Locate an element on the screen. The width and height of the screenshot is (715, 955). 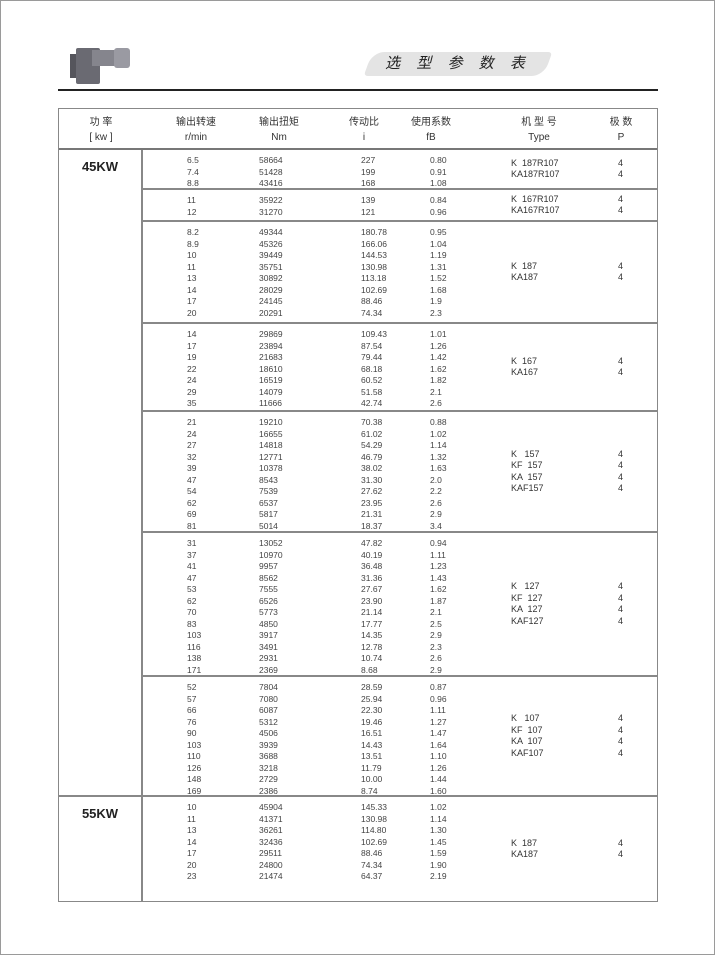
table-row: 47 8543 31.30 2.0 is located at coordinates (400, 481).